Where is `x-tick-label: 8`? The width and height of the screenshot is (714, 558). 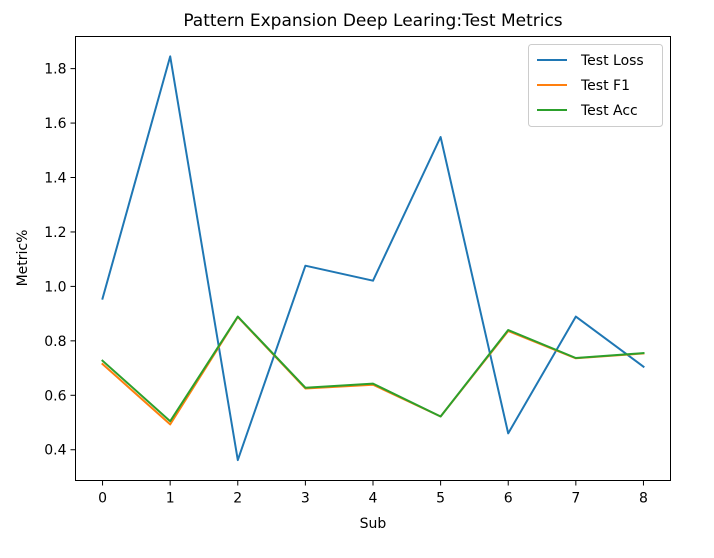
x-tick-label: 8 is located at coordinates (643, 499).